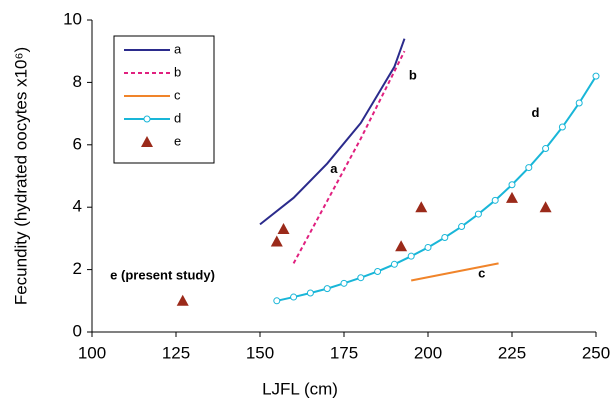 The image size is (613, 407). I want to click on legend-box, so click(164, 99).